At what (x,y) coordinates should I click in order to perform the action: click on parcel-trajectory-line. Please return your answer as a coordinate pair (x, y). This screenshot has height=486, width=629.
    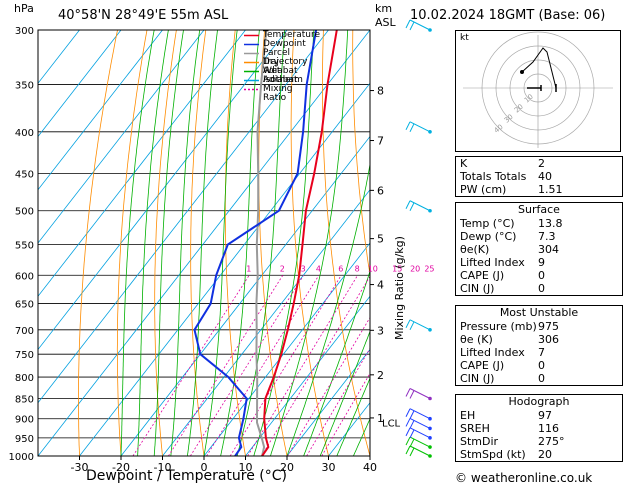
    Looking at the image, I should click on (261, 243).